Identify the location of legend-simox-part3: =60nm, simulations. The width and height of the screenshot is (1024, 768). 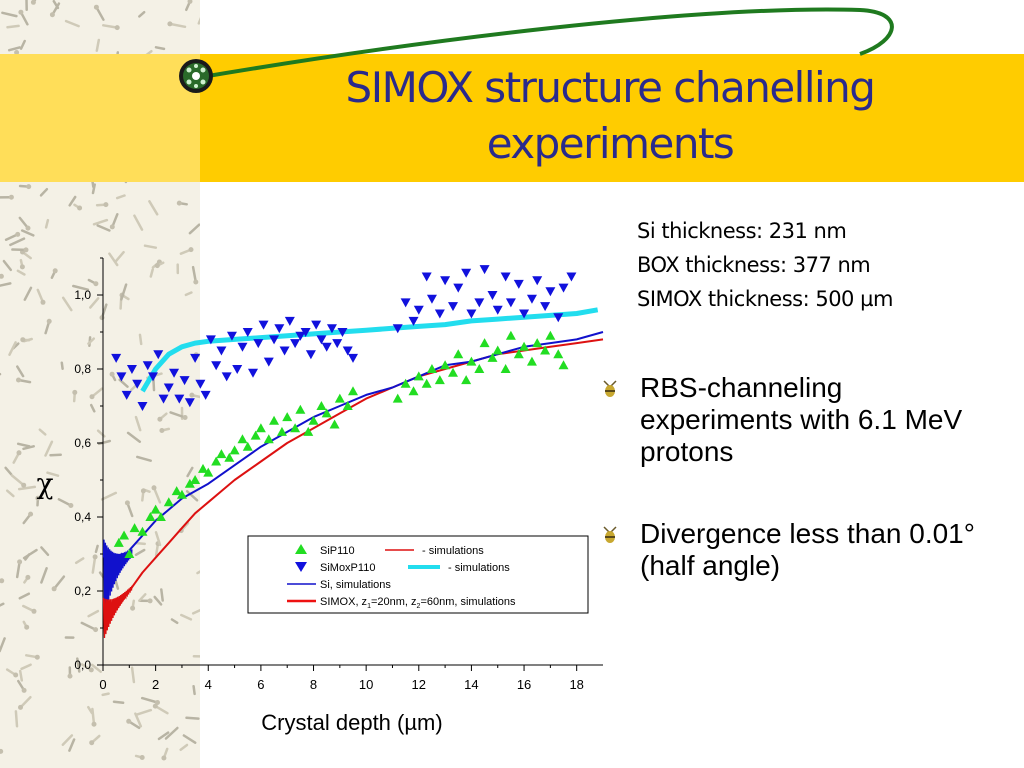
(468, 602).